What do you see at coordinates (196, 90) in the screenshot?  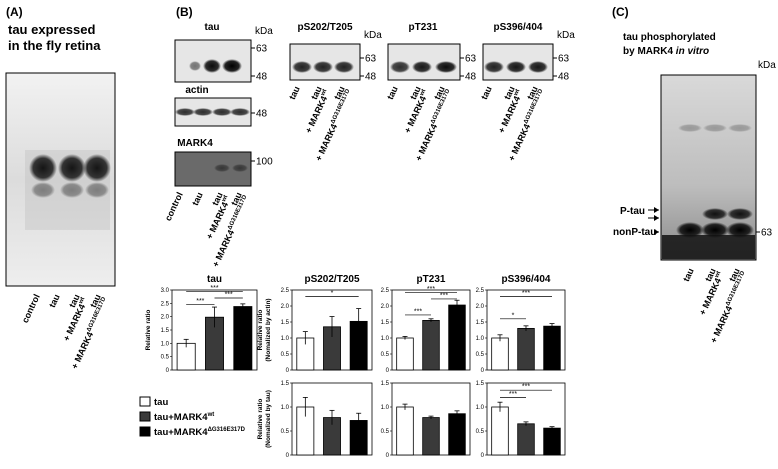 I see `blot-title: actin` at bounding box center [196, 90].